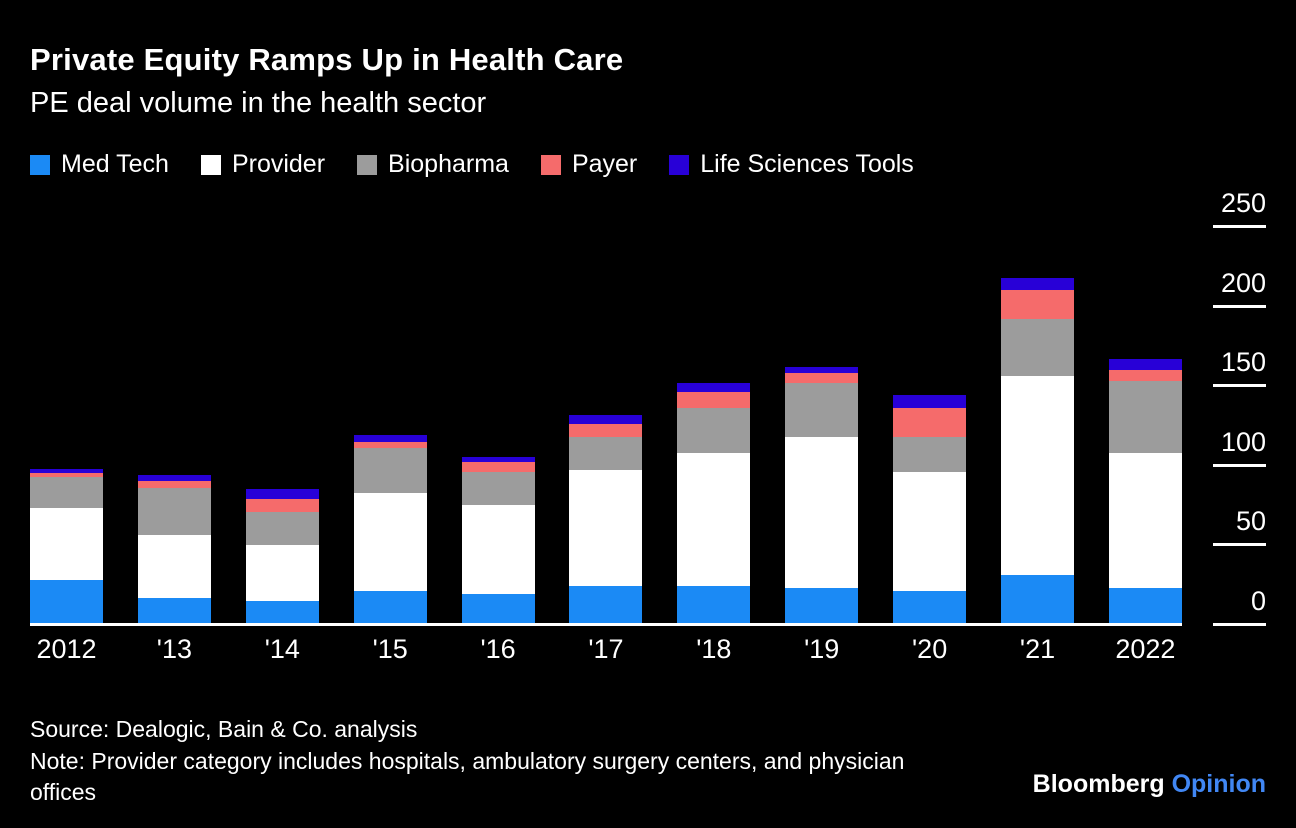 The image size is (1296, 828). What do you see at coordinates (224, 729) in the screenshot?
I see `source-text: Source: Dealogic, Bain & Co. analysis` at bounding box center [224, 729].